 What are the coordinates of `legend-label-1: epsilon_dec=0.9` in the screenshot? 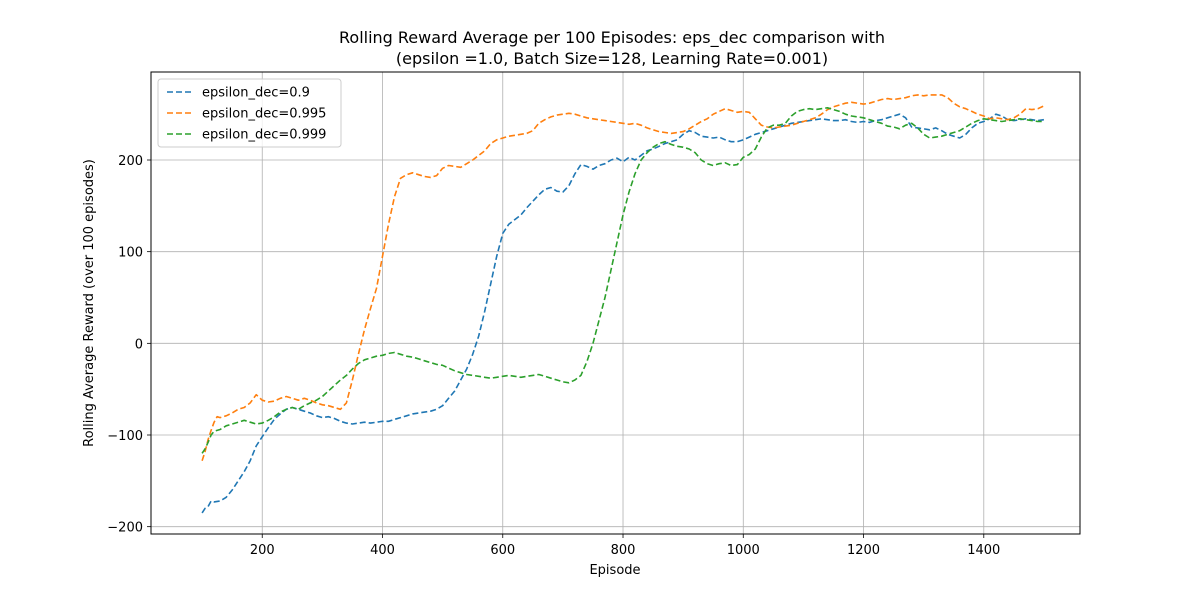 It's located at (256, 93).